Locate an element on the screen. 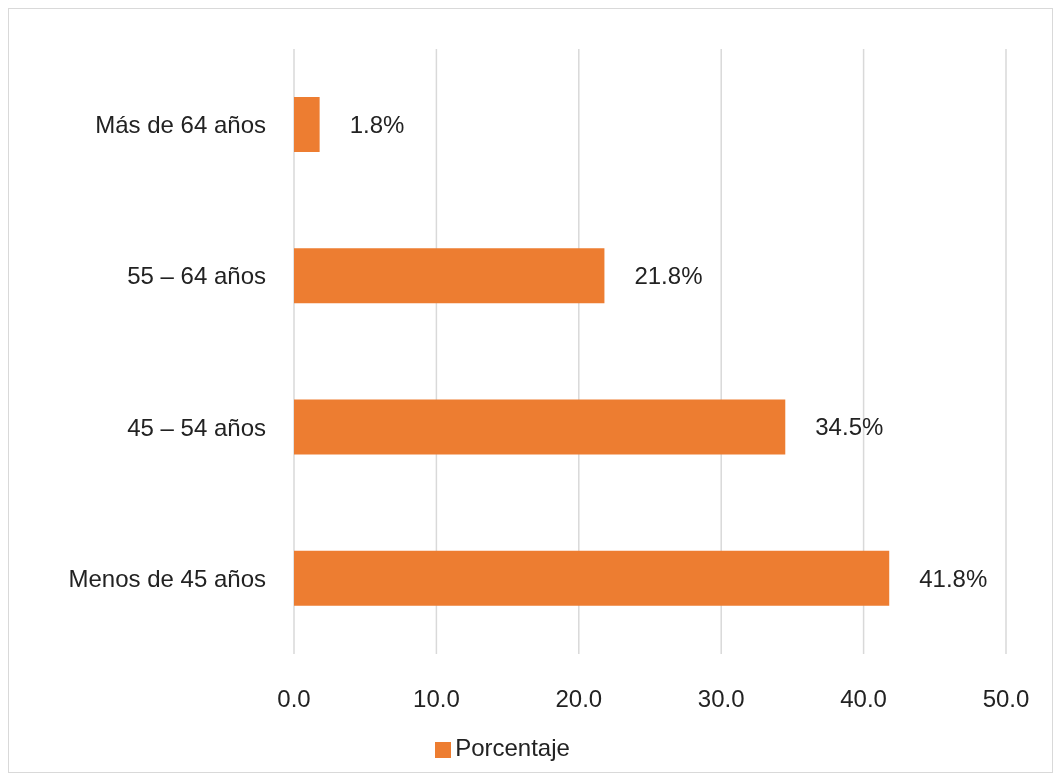 The height and width of the screenshot is (782, 1063). x-tick-label: 30.0 is located at coordinates (721, 699).